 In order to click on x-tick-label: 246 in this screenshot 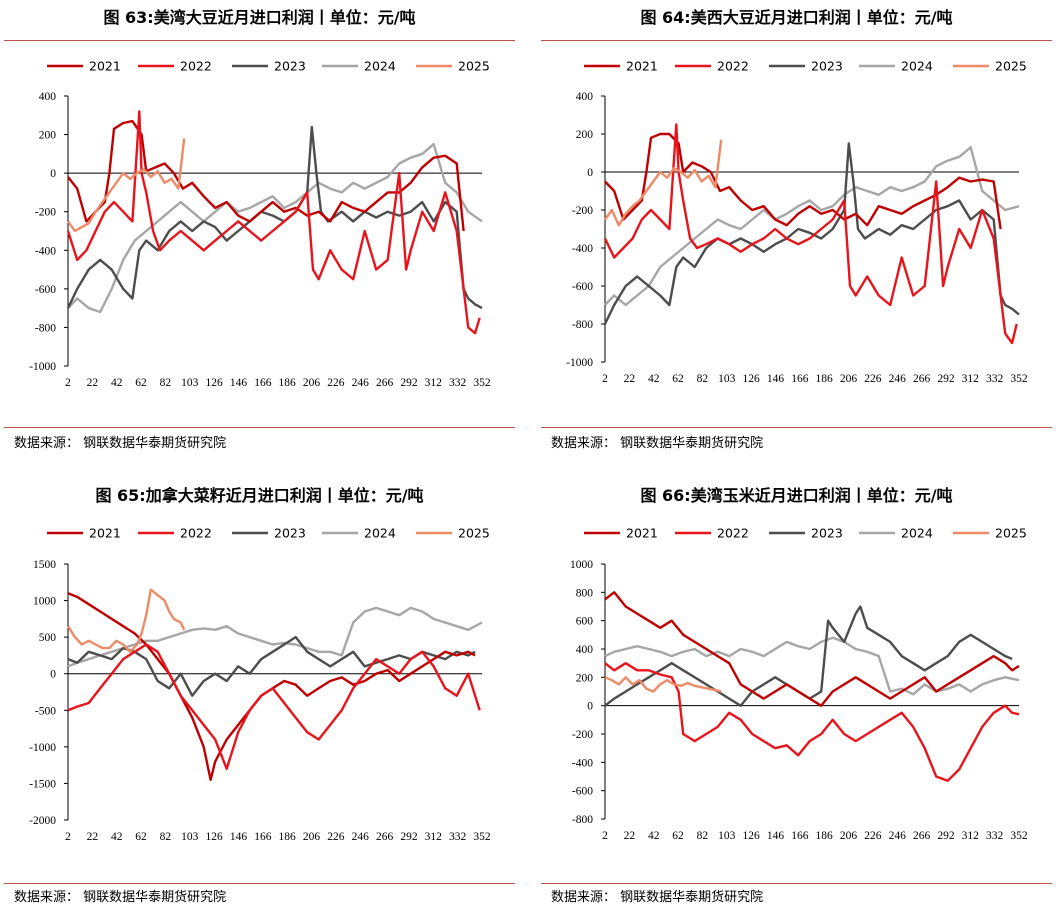, I will do `click(898, 379)`.